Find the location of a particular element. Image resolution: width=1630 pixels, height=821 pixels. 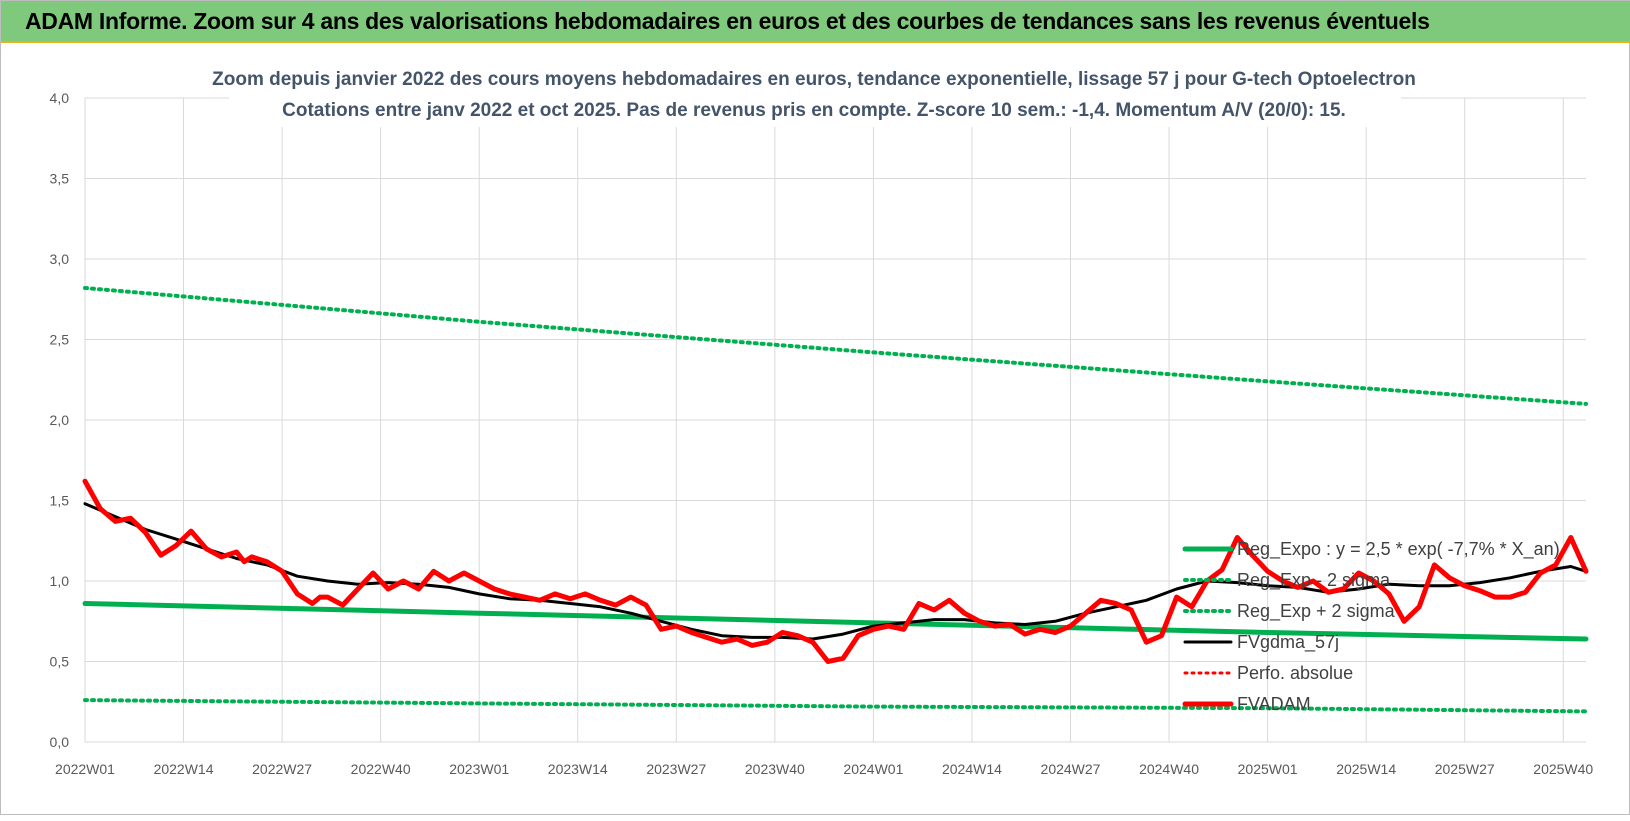

y-tick-label: 2,0 is located at coordinates (60, 420).